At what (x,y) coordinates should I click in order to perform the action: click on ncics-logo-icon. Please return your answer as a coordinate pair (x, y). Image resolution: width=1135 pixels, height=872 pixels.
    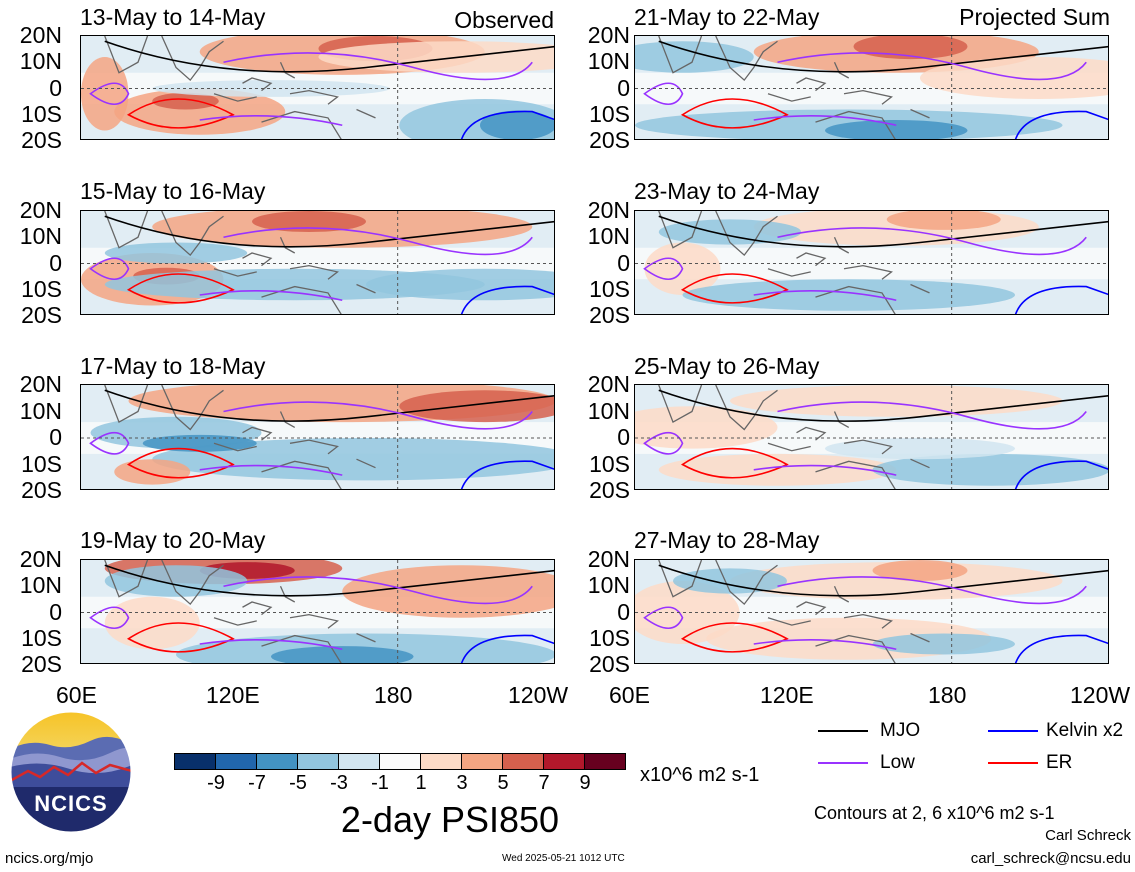
    Looking at the image, I should click on (71, 772).